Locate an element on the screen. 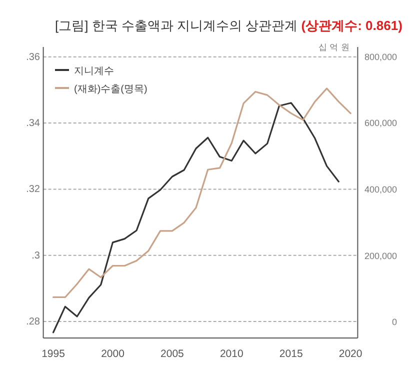  x-tick-label: 2015 is located at coordinates (291, 354).